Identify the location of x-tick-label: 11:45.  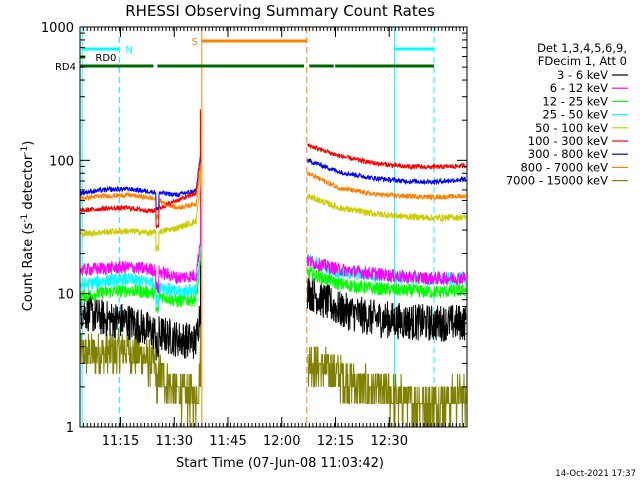
(227, 441).